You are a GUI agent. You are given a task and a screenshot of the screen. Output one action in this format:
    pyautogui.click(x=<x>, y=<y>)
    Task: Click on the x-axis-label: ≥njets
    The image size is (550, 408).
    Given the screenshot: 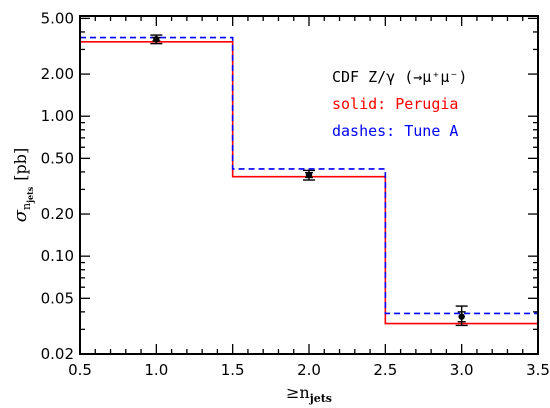 What is the action you would take?
    pyautogui.click(x=309, y=394)
    